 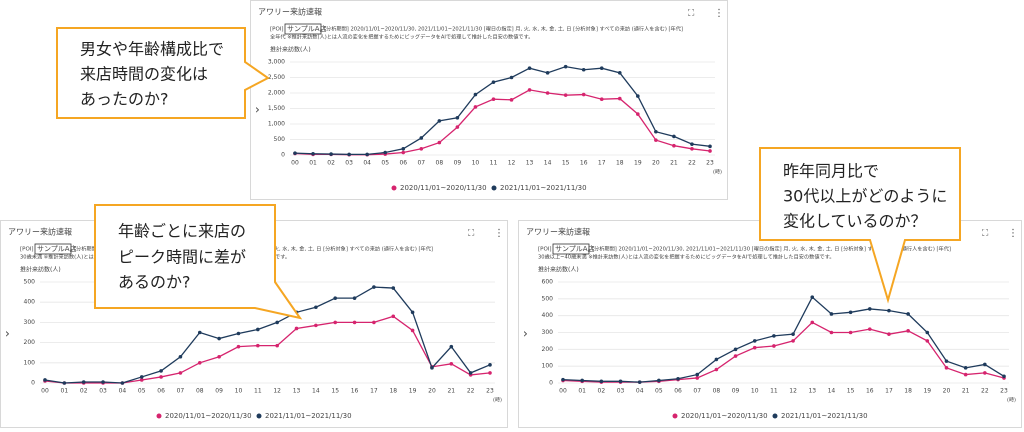 I want to click on x-tick-label: 05, so click(x=142, y=391).